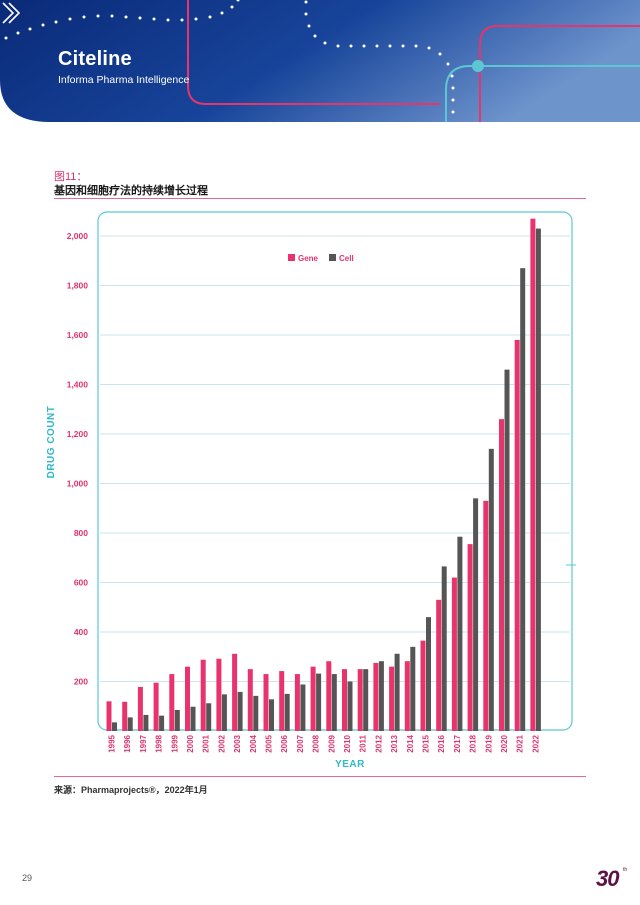  What do you see at coordinates (127, 743) in the screenshot?
I see `x-tick-label: 1996` at bounding box center [127, 743].